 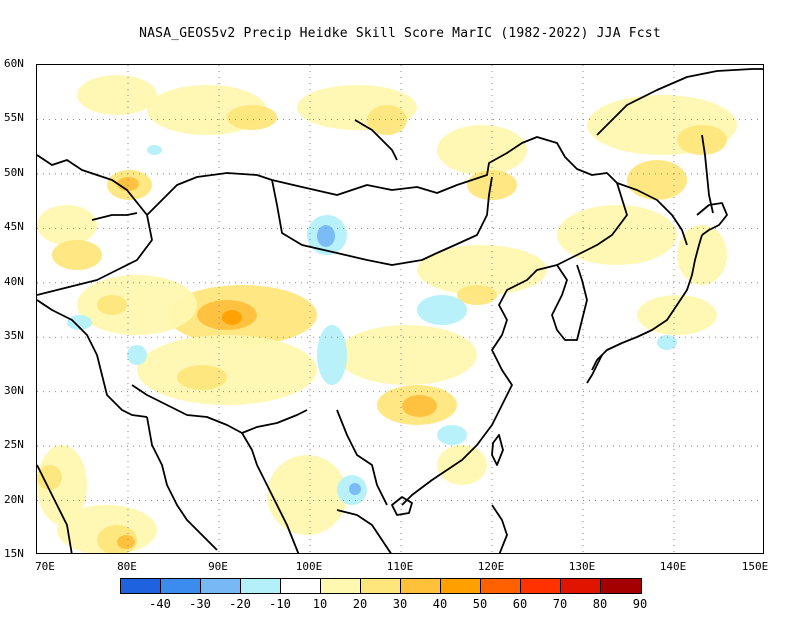 What do you see at coordinates (320, 604) in the screenshot?
I see `colorbar-label: 10` at bounding box center [320, 604].